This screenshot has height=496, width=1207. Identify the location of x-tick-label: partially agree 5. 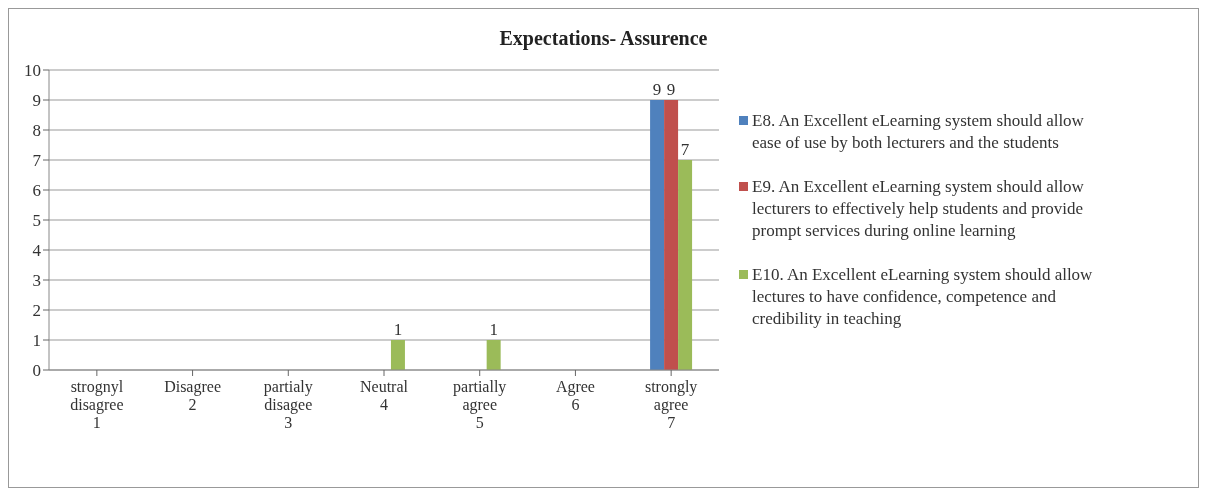
(480, 404).